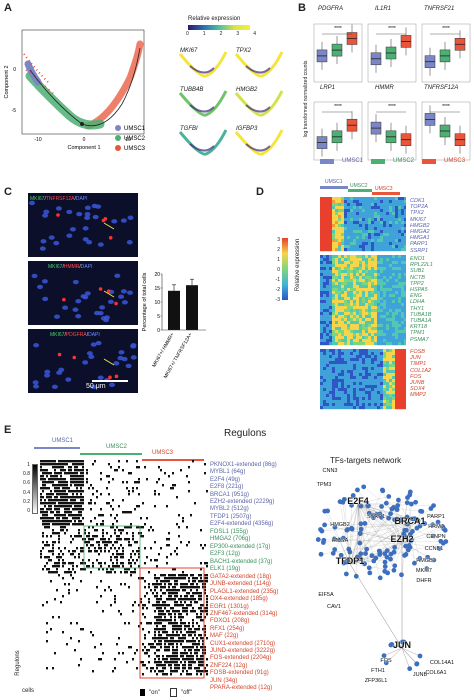 The height and width of the screenshot is (700, 474). What do you see at coordinates (96, 386) in the screenshot?
I see `scalebar-label: 50 μm` at bounding box center [96, 386].